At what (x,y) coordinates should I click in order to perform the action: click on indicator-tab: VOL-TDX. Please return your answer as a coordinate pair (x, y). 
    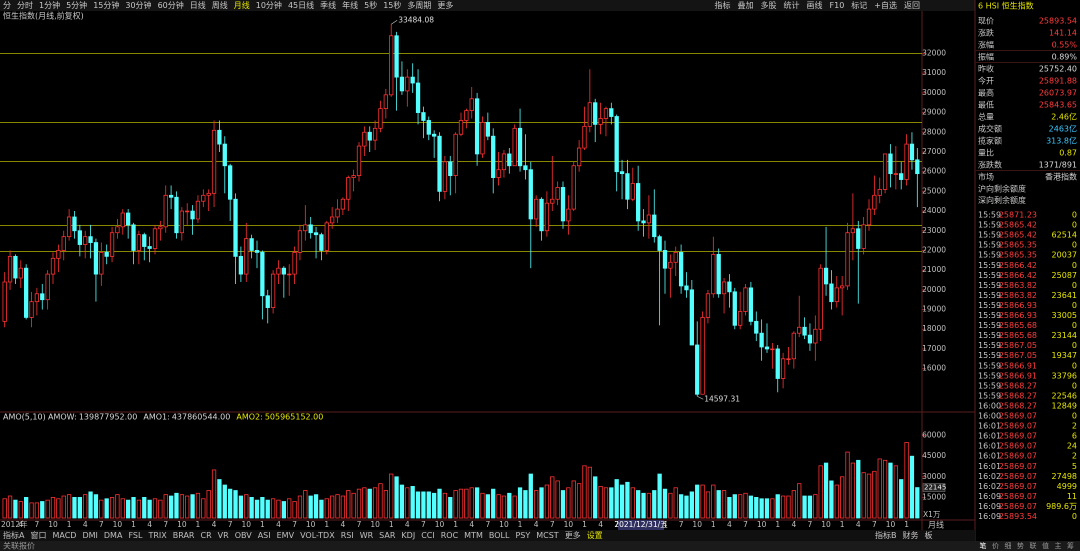
    Looking at the image, I should click on (317, 535).